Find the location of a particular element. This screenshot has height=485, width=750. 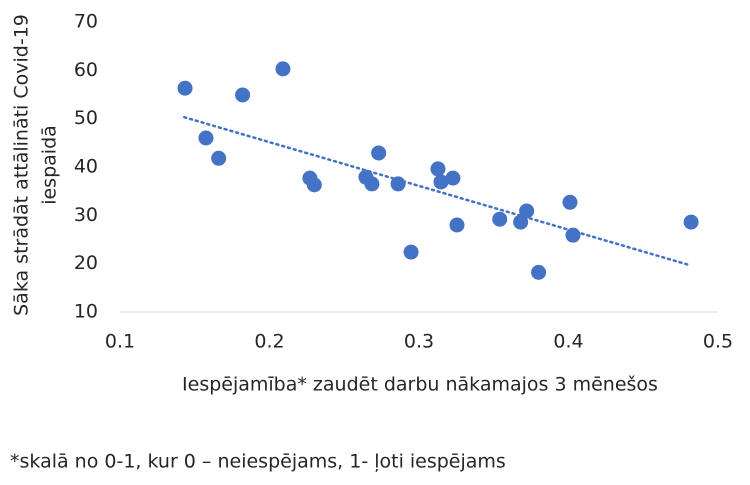

y-tick-label: 10 is located at coordinates (86, 312).